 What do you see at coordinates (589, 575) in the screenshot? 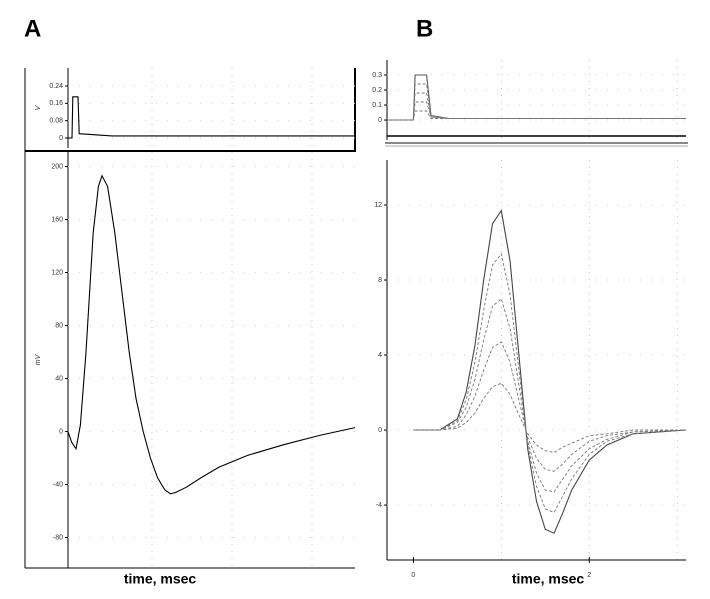
I see `x-tick-label: 2` at bounding box center [589, 575].